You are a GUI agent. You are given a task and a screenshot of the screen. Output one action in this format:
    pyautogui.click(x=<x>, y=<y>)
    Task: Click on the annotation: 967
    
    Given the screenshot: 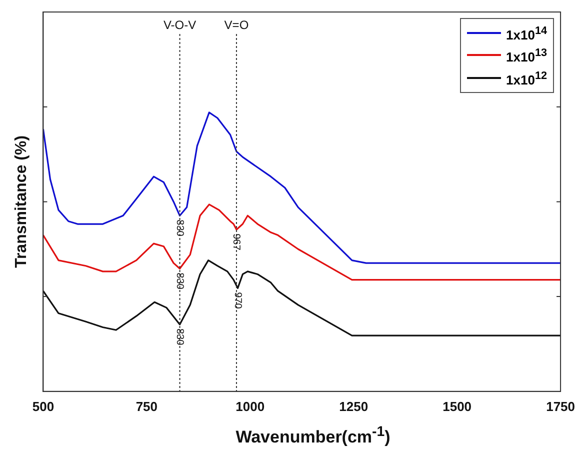 What is the action you would take?
    pyautogui.click(x=236, y=242)
    